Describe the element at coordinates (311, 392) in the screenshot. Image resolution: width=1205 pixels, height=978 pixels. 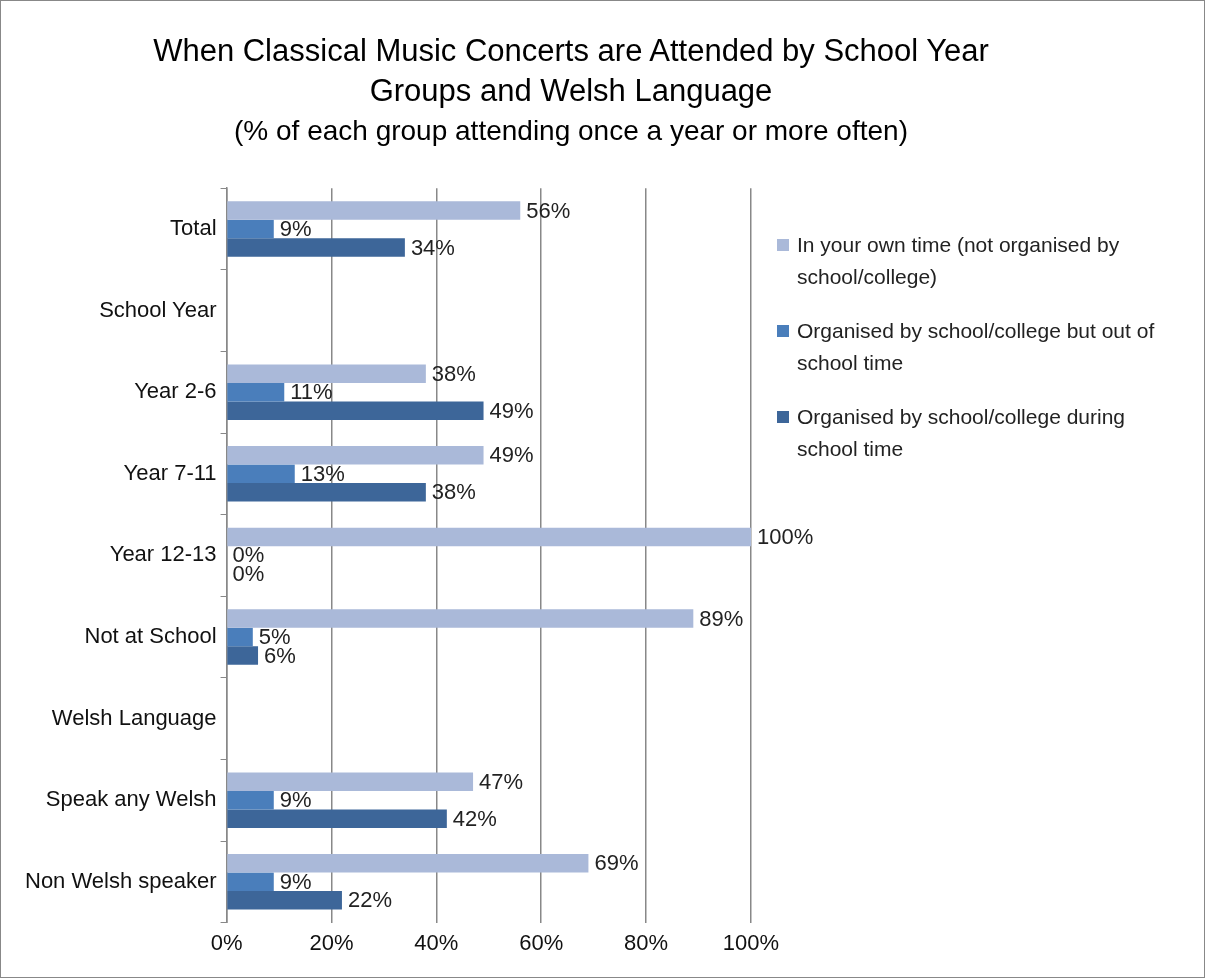
I see `data-label: 11%` at that location.